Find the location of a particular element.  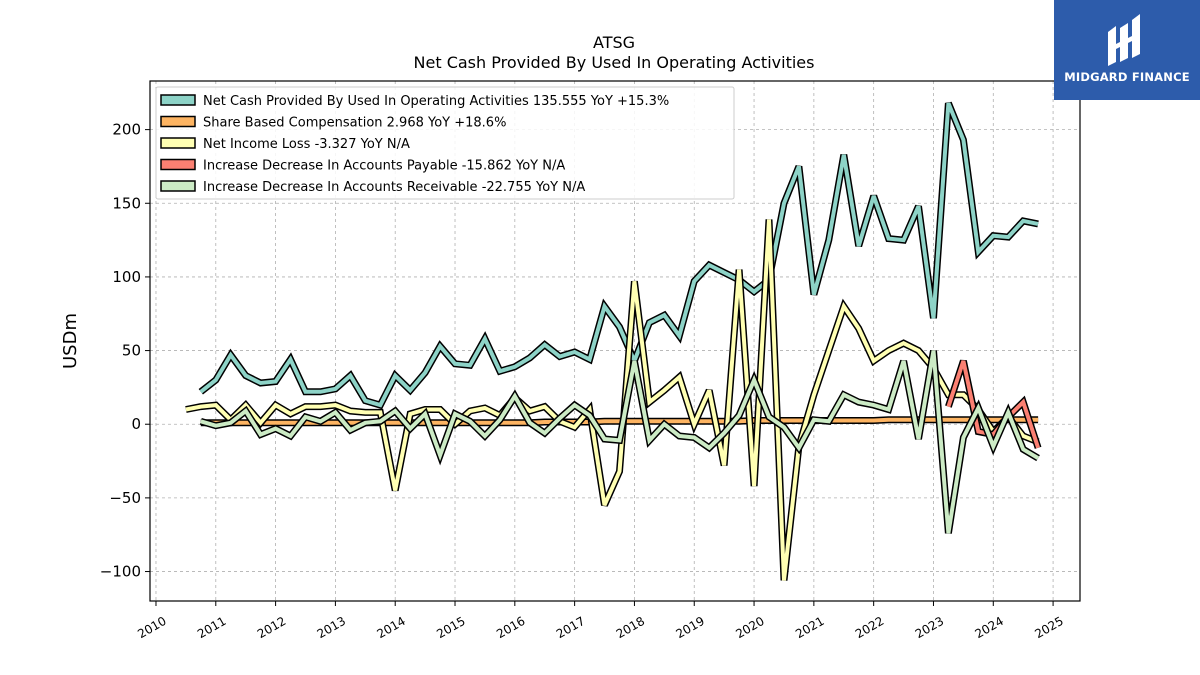

x-tick-label: 2013 is located at coordinates (331, 627).